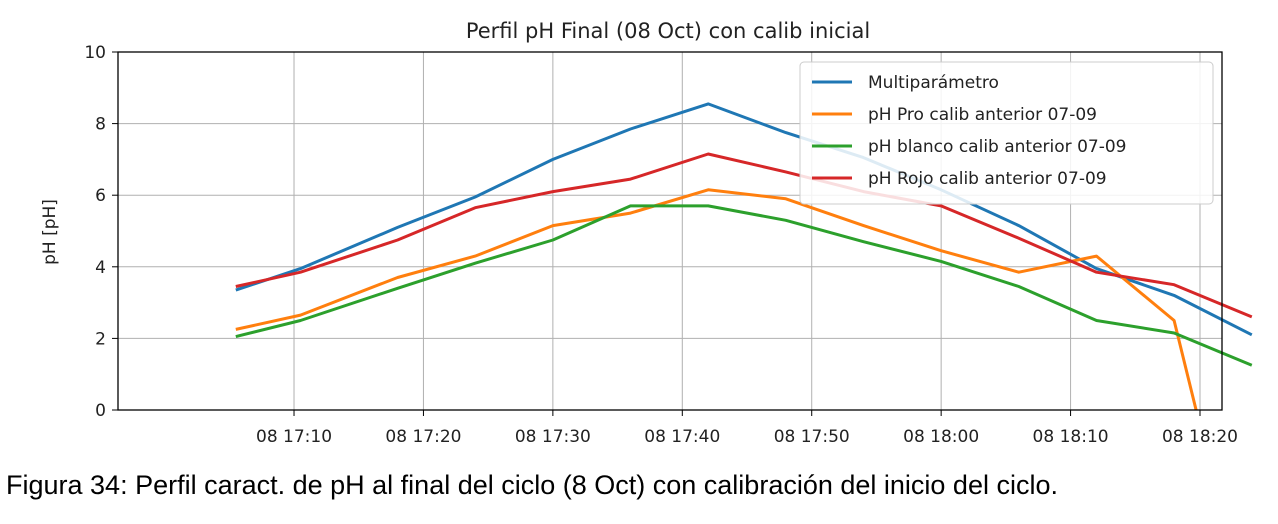 The height and width of the screenshot is (524, 1278). What do you see at coordinates (812, 437) in the screenshot?
I see `x-tick-label: 08 17:50` at bounding box center [812, 437].